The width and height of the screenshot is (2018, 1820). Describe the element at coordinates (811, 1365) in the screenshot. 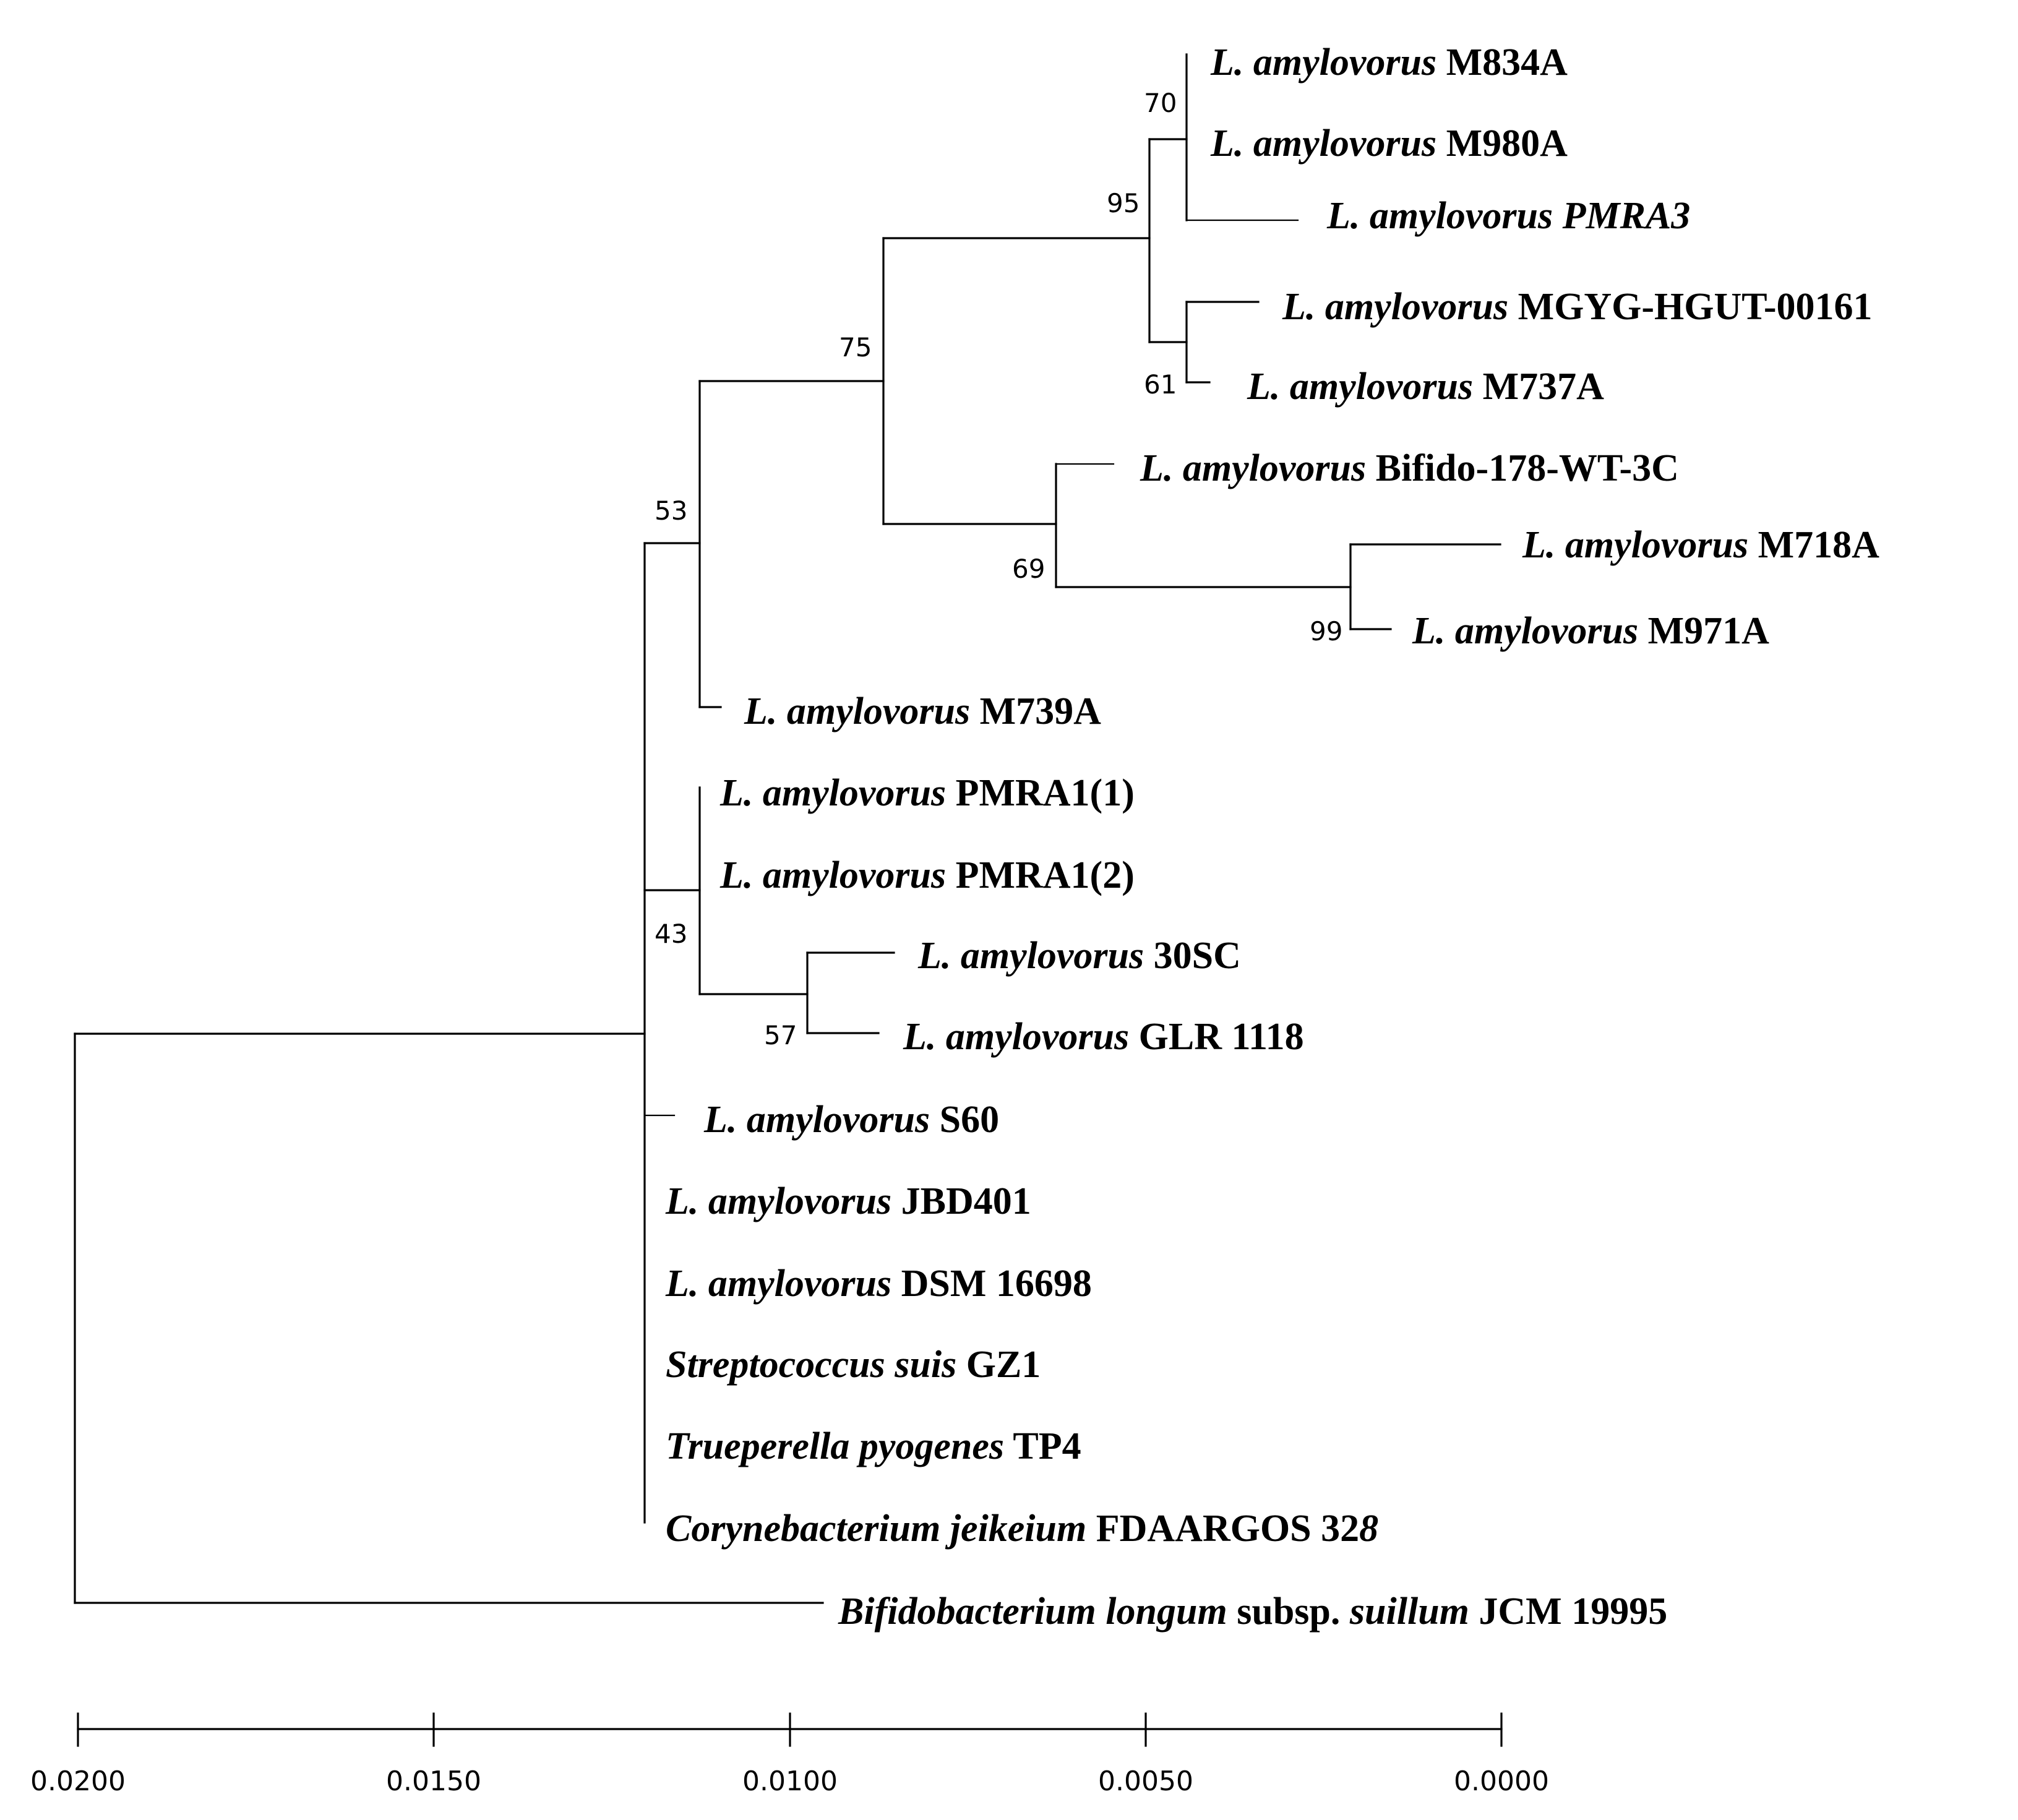

I see `taxon-name-italic: Streptococcus suis` at that location.